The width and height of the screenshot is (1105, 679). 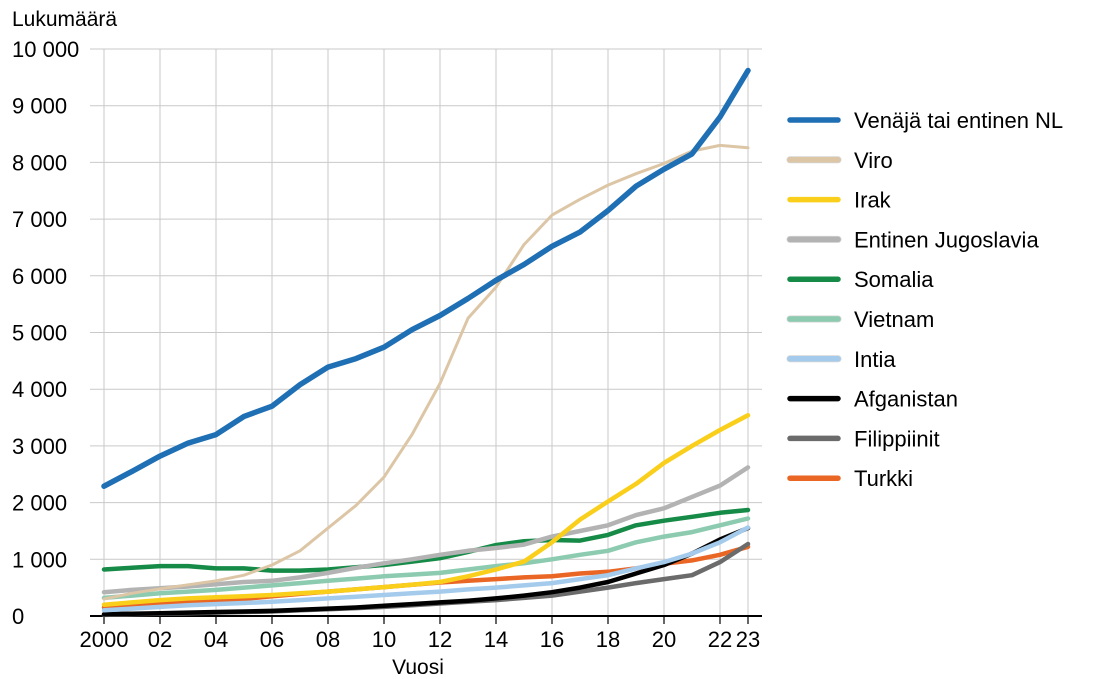 I want to click on legend-label: Venäjä tai entinen NL, so click(x=958, y=120).